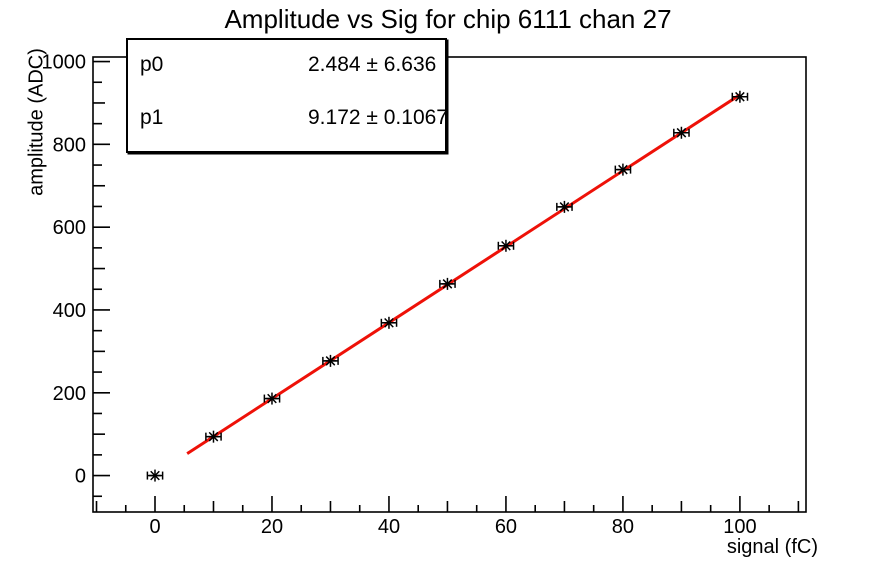 The height and width of the screenshot is (572, 896). I want to click on y-axis-title: amplitude (ADC), so click(36, 122).